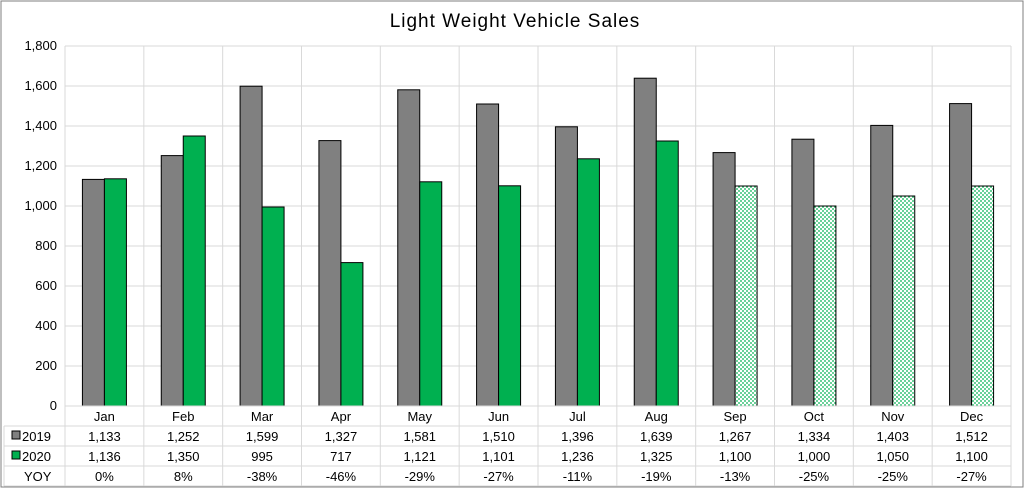  Describe the element at coordinates (104, 476) in the screenshot. I see `data-label: 0%` at that location.